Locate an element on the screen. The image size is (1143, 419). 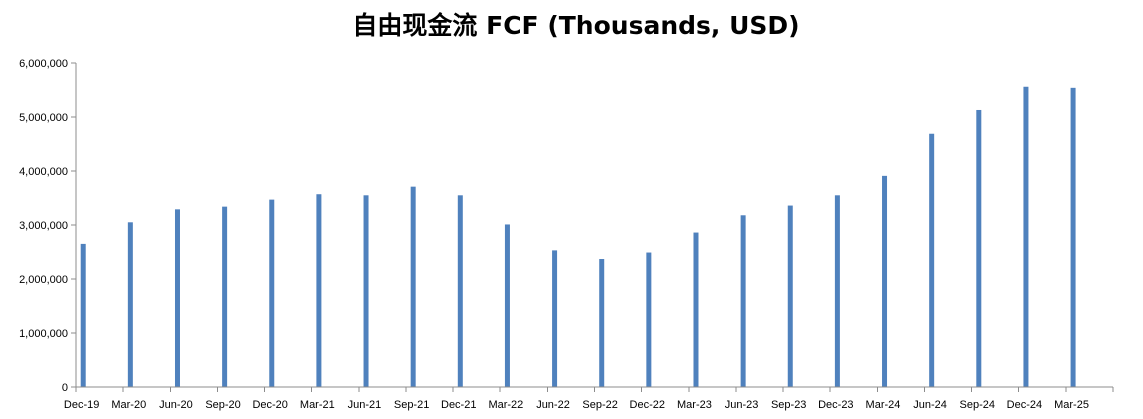
x-tick-label: Jun-22 is located at coordinates (553, 405).